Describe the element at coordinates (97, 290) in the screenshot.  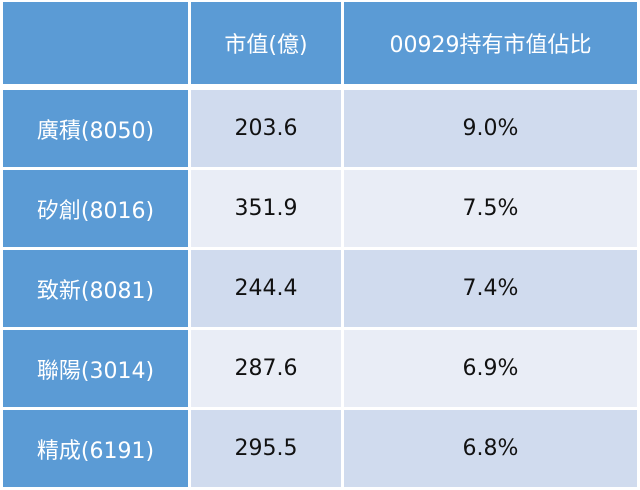
I see `stock-name: 致新(8081)` at that location.